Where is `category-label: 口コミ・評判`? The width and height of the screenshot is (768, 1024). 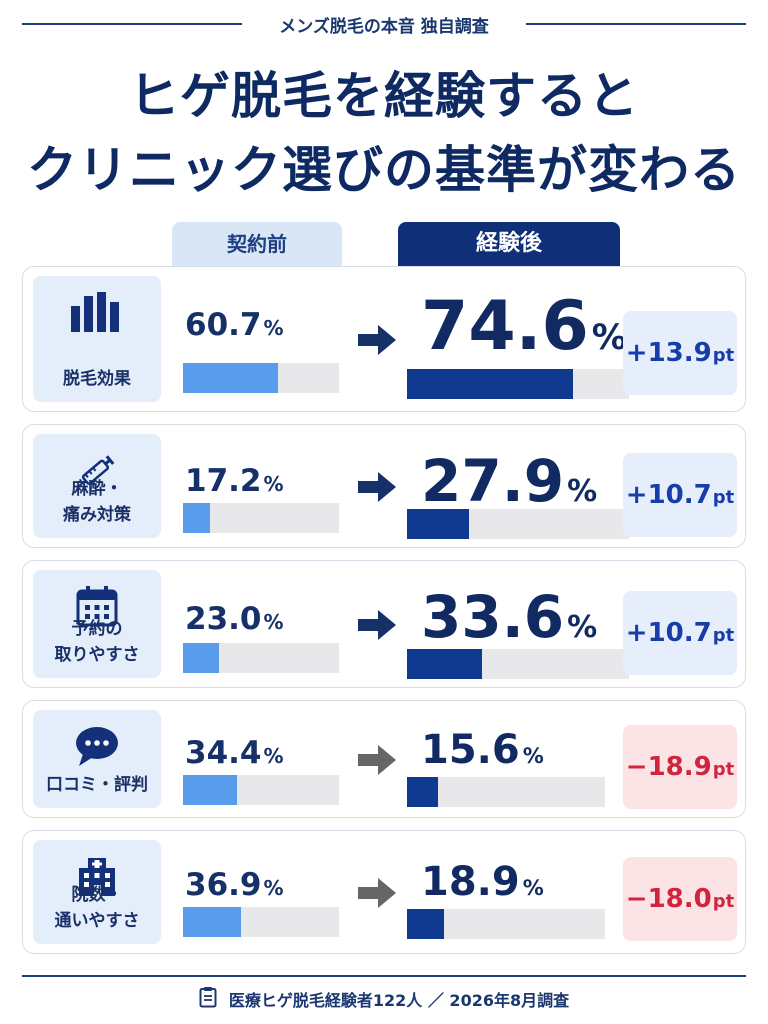
category-label: 口コミ・評判 is located at coordinates (97, 785).